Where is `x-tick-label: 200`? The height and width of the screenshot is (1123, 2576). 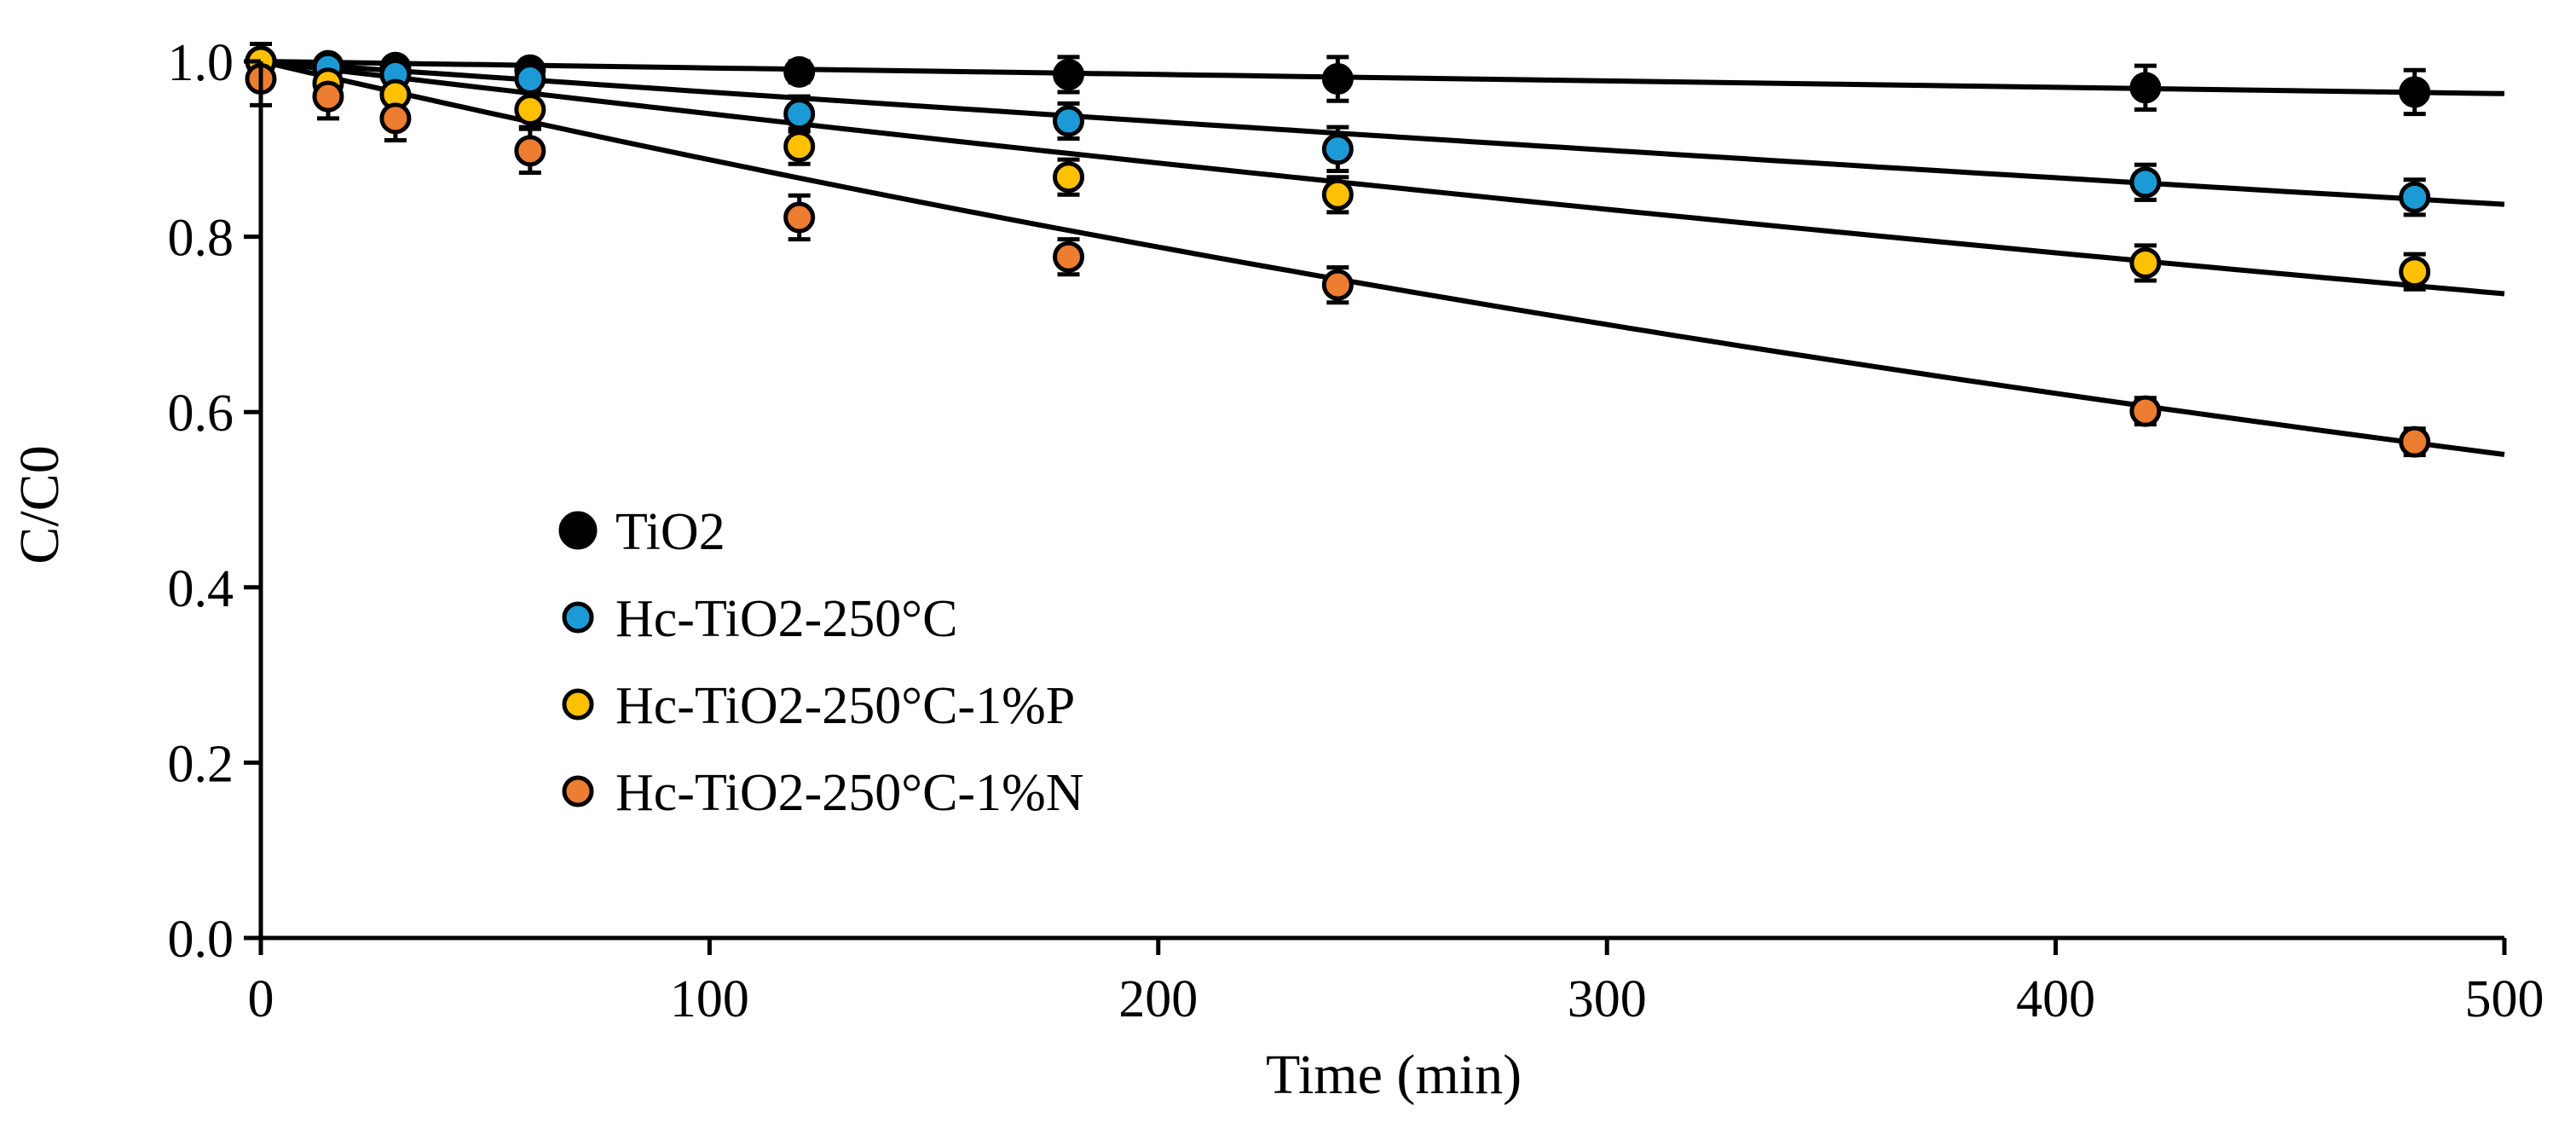
x-tick-label: 200 is located at coordinates (1158, 999).